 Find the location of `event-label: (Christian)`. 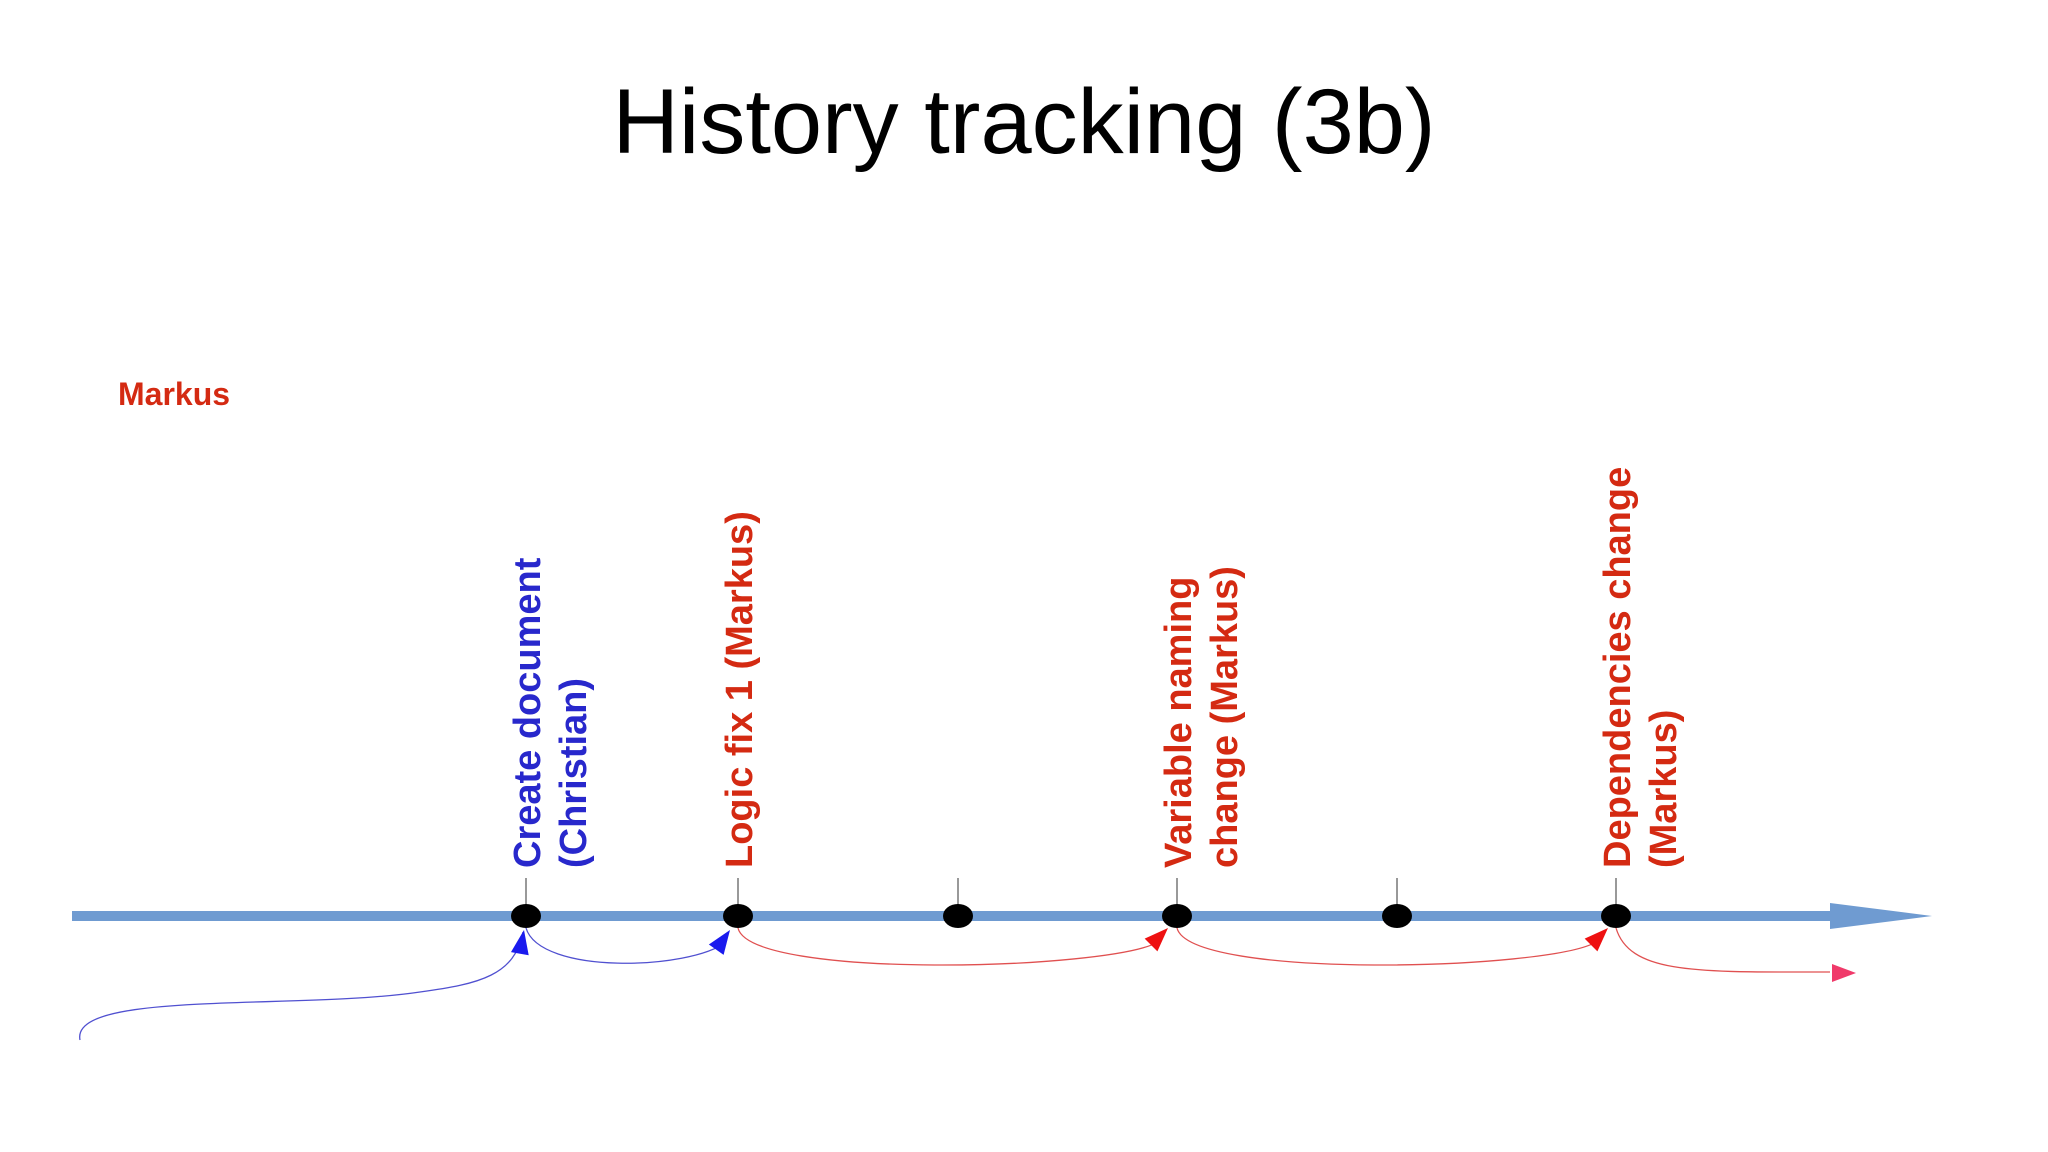

event-label: (Christian) is located at coordinates (574, 773).